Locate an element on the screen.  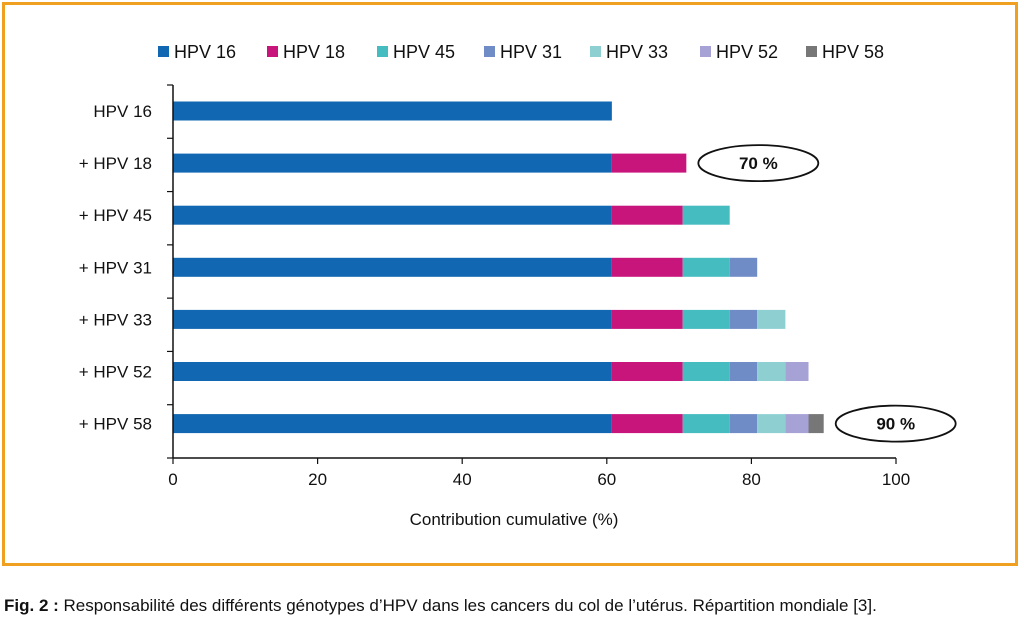
callout-label: 90 % is located at coordinates (895, 424).